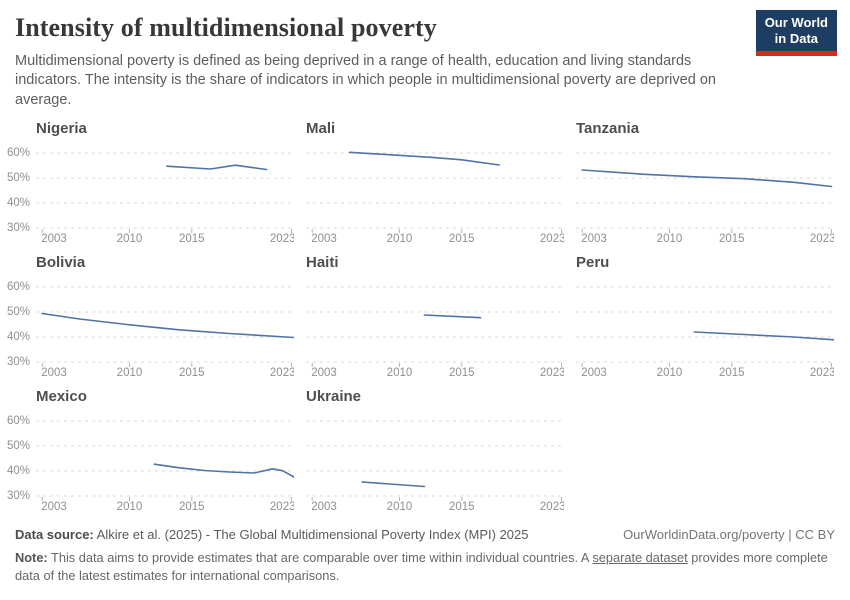 The height and width of the screenshot is (600, 850). I want to click on facet-country-title: Ukraine, so click(334, 396).